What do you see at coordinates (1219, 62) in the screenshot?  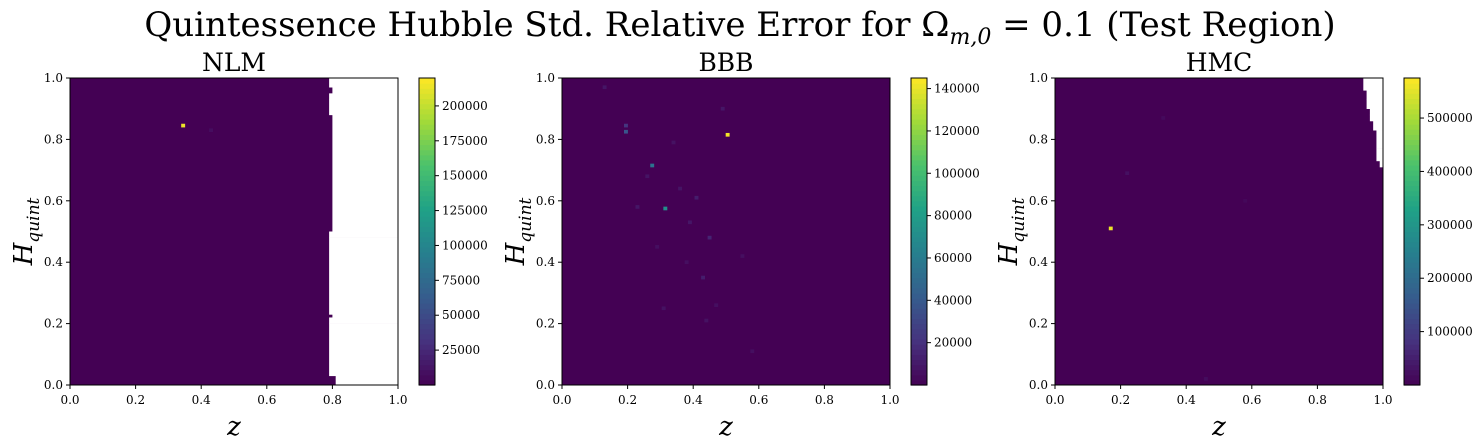 I see `panel-title: HMC` at bounding box center [1219, 62].